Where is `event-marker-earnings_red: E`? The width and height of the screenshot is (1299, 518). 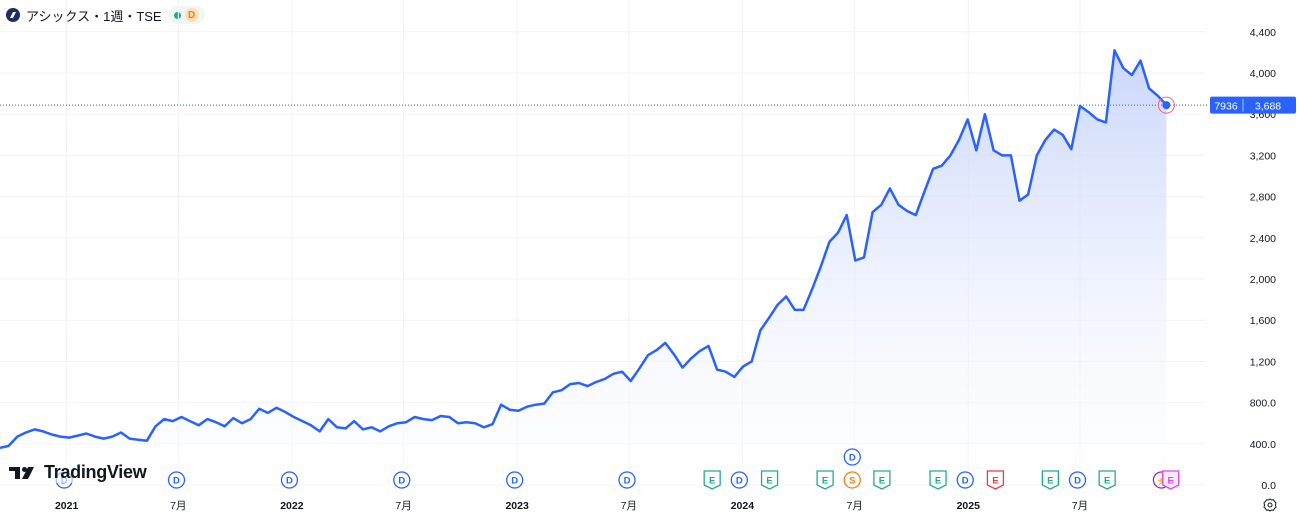
event-marker-earnings_red: E is located at coordinates (995, 480).